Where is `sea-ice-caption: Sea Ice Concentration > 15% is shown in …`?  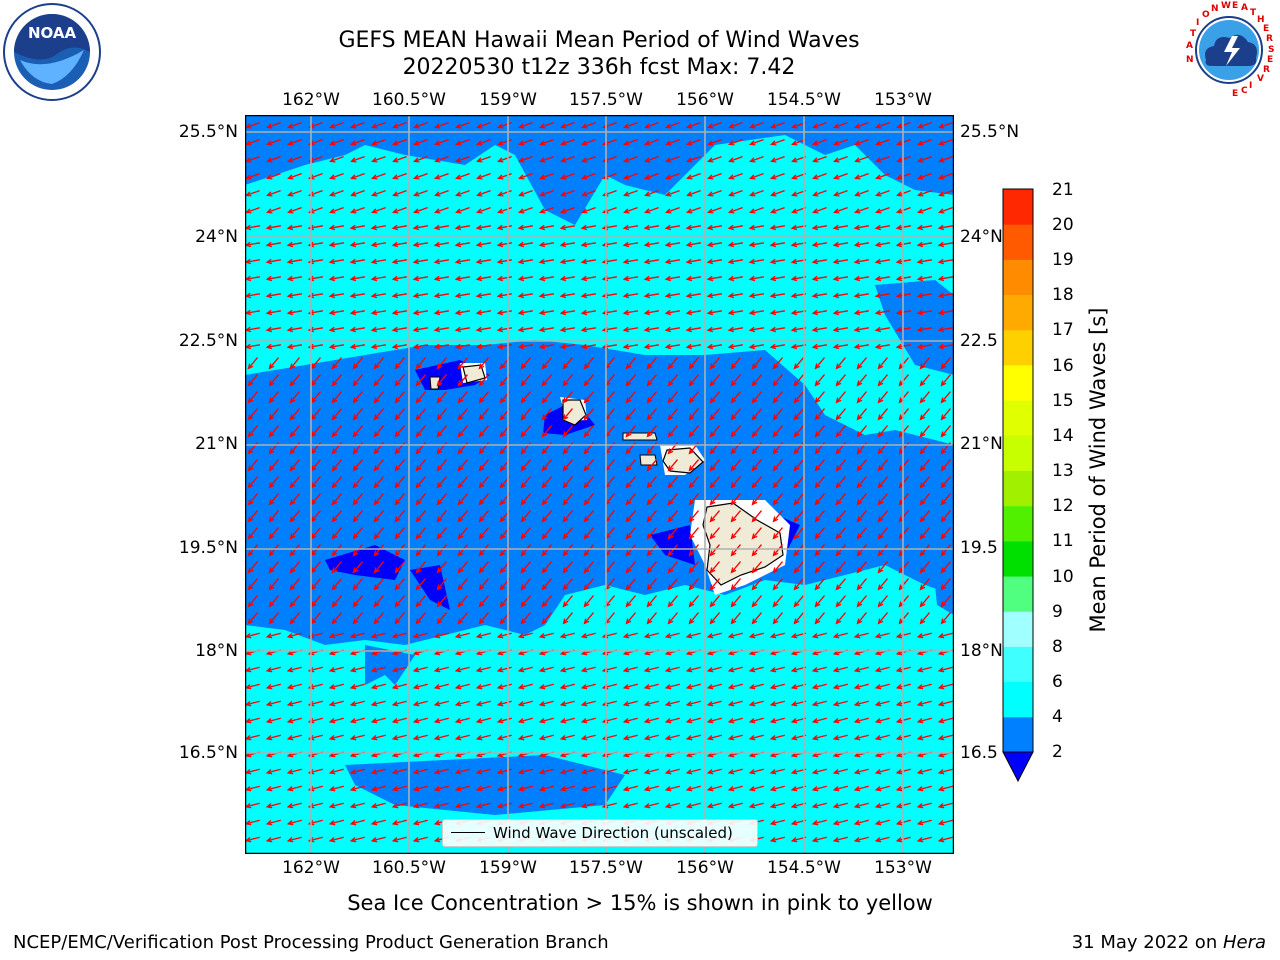
sea-ice-caption: Sea Ice Concentration > 15% is shown in … is located at coordinates (640, 903).